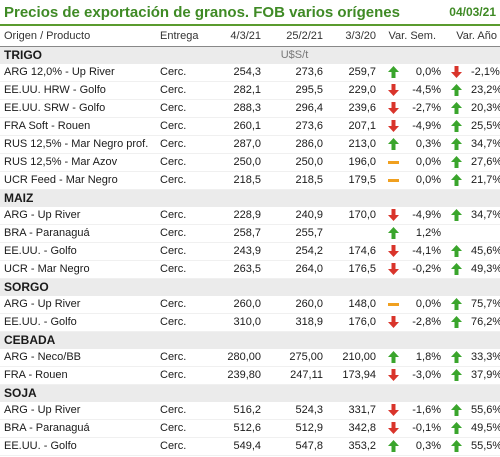  I want to click on cell-price-year: 179,5, so click(351, 180).